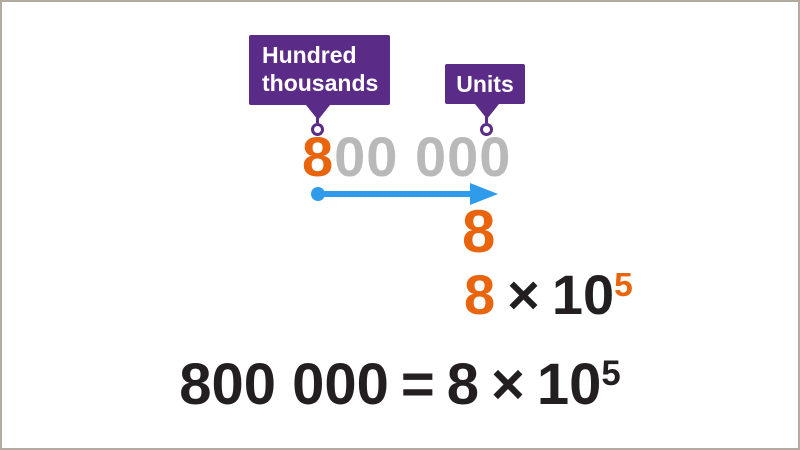 The height and width of the screenshot is (450, 800). I want to click on final-equation: 800 000 = 8 × 105, so click(400, 385).